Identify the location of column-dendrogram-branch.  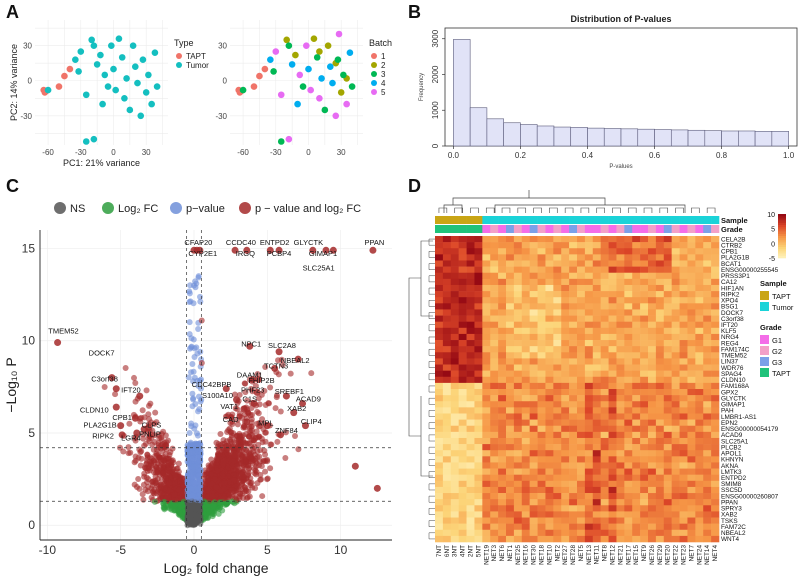
(616, 210).